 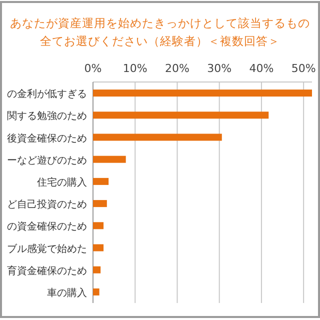 I want to click on x-tick-label: 40%, so click(x=261, y=68).